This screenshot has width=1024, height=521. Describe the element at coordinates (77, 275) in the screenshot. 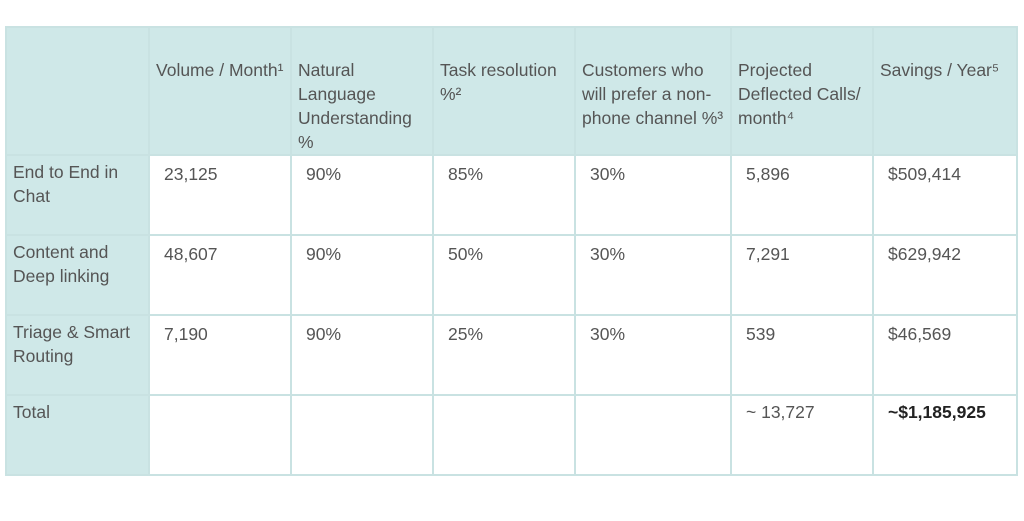

I see `row-label: Content and Deep linking` at that location.